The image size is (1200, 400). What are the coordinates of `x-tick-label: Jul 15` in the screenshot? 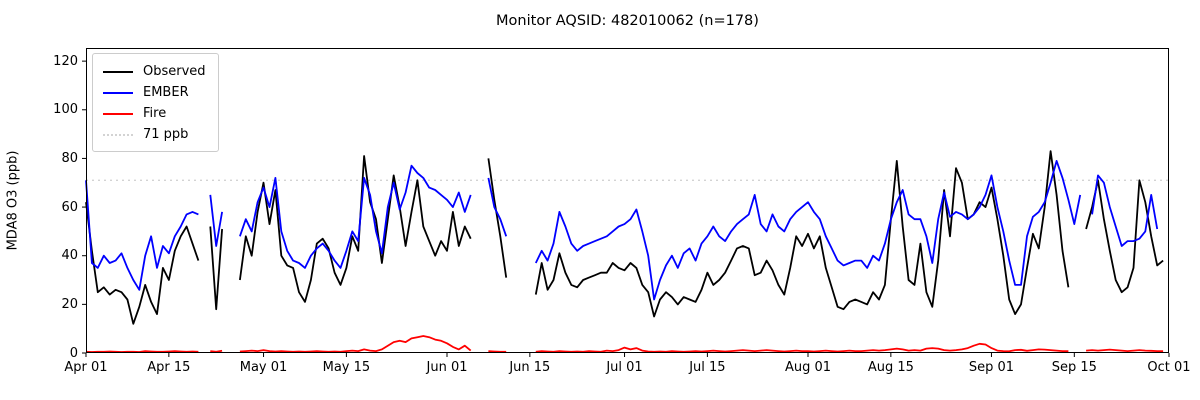 It's located at (707, 367).